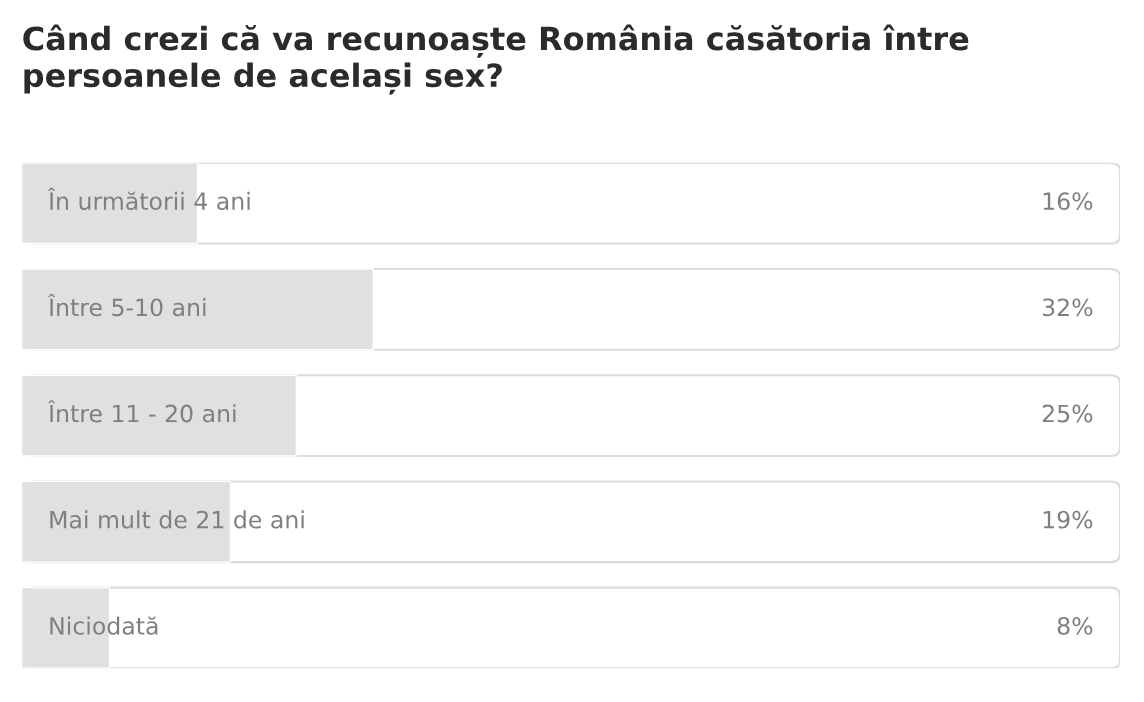 This screenshot has width=1144, height=702. What do you see at coordinates (1067, 307) in the screenshot?
I see `data-label: 32%` at bounding box center [1067, 307].